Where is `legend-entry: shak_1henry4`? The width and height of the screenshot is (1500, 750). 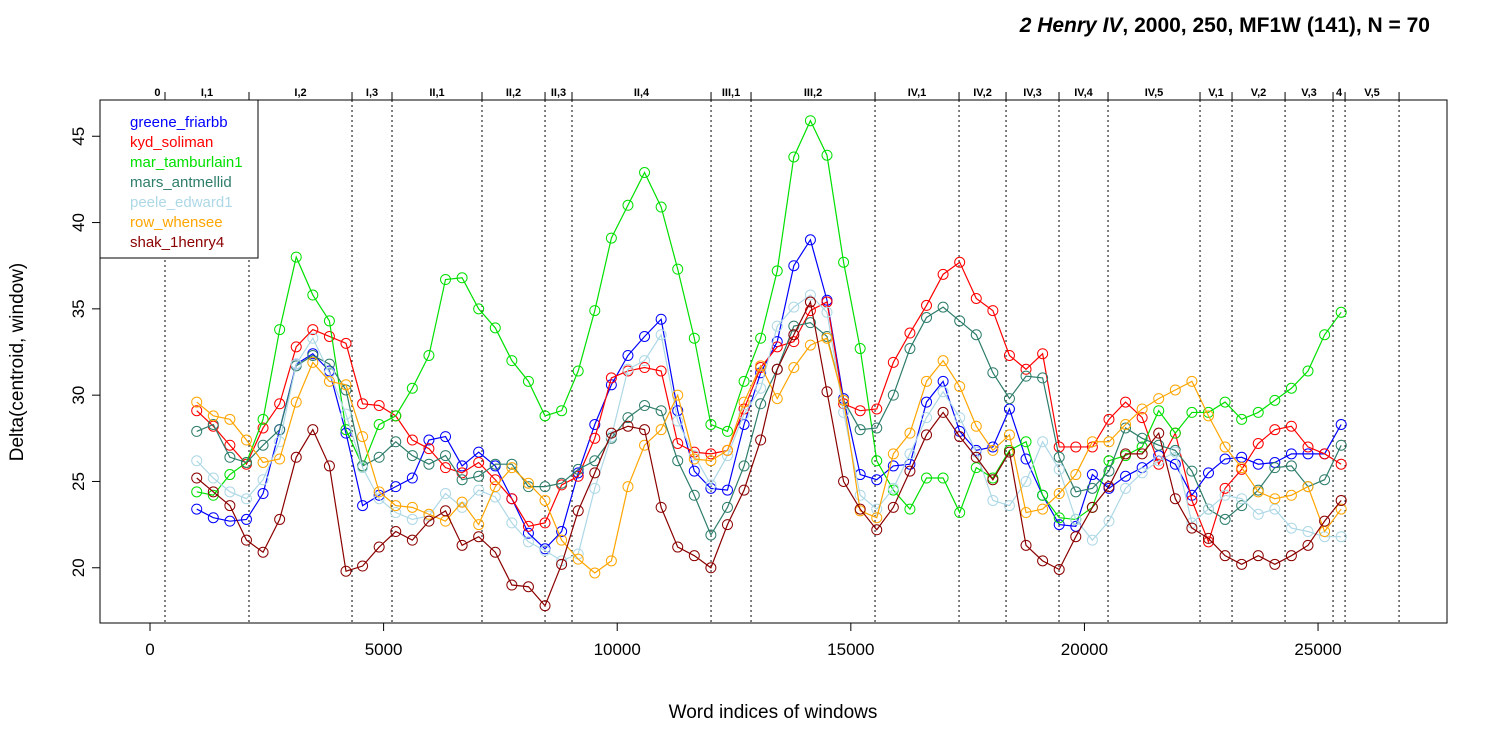 legend-entry: shak_1henry4 is located at coordinates (177, 242).